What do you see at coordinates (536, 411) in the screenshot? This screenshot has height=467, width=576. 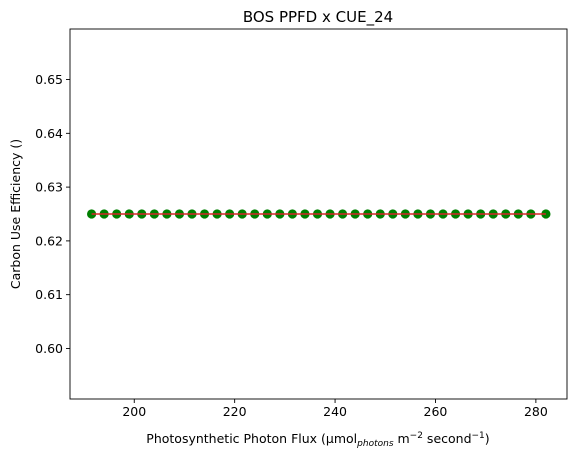 I see `x-tick-label: 280` at bounding box center [536, 411].